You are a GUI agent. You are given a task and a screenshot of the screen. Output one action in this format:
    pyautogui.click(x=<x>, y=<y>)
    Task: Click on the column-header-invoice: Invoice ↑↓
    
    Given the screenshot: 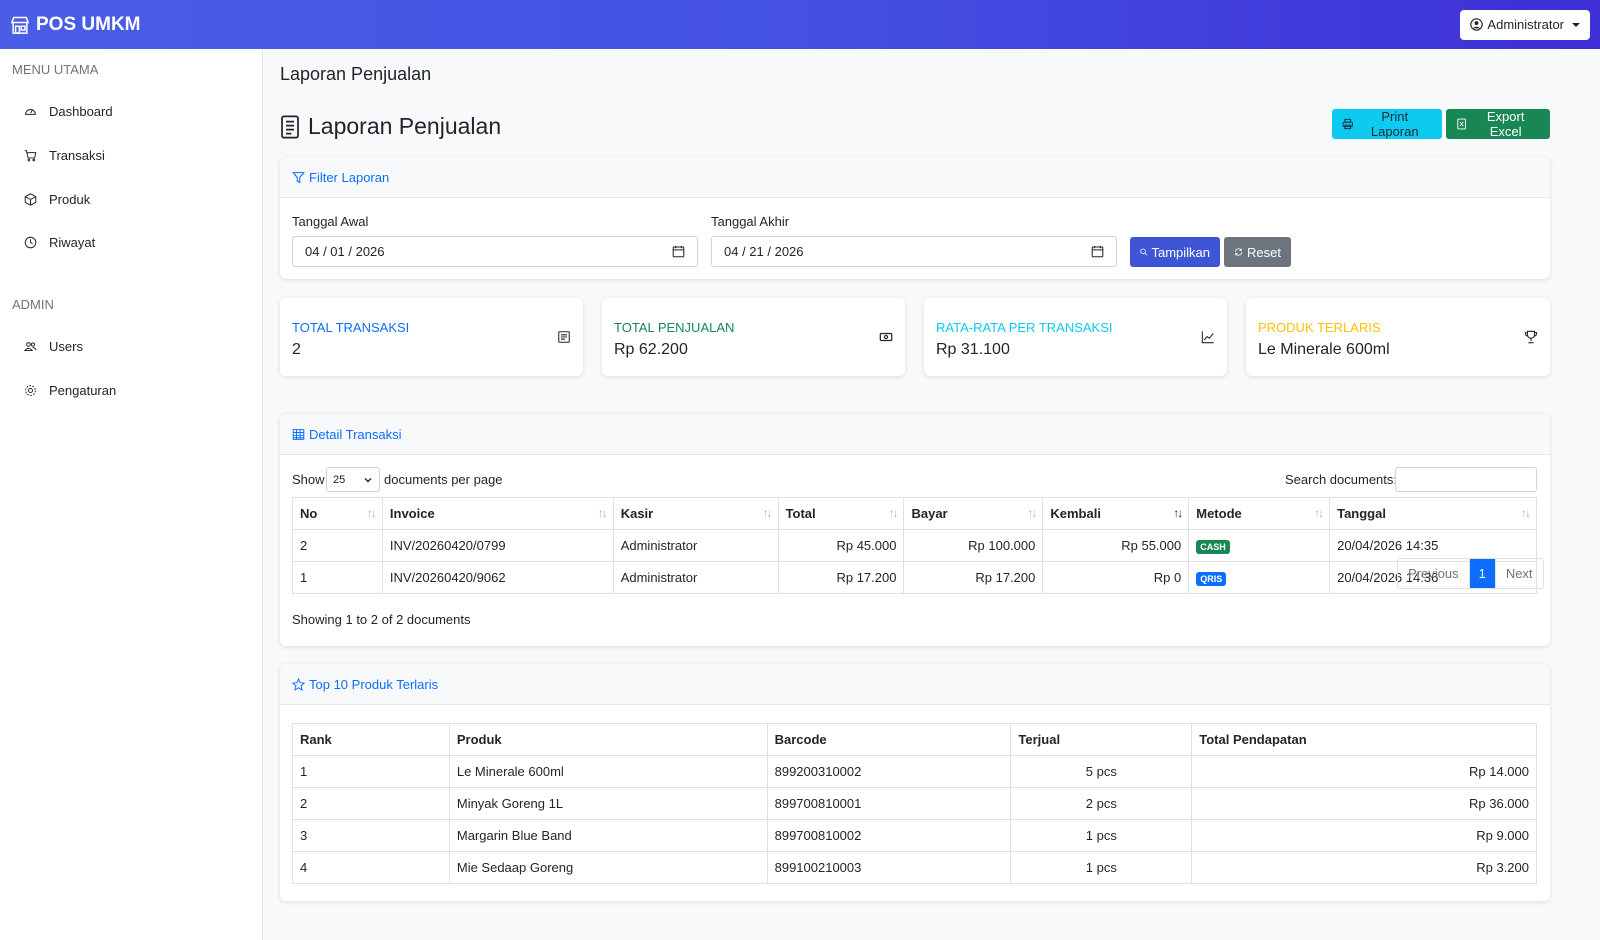 What is the action you would take?
    pyautogui.click(x=497, y=513)
    